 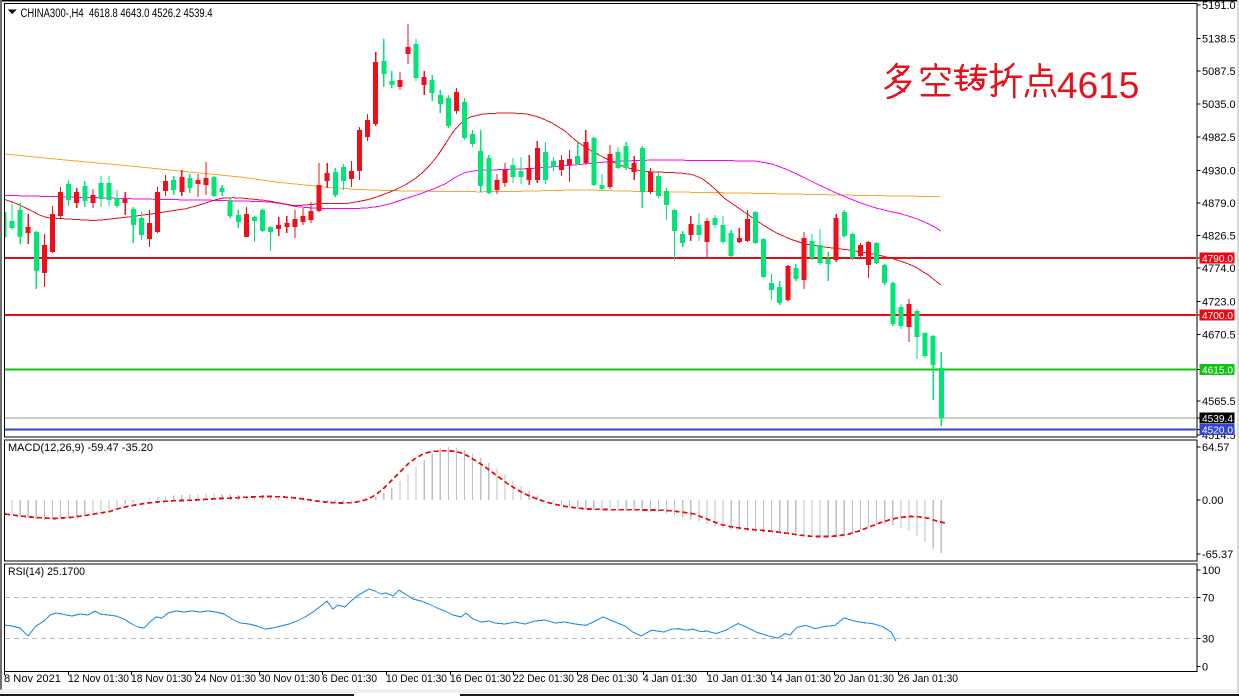 I want to click on svg-text: 6 Dec 01:30, so click(x=349, y=679).